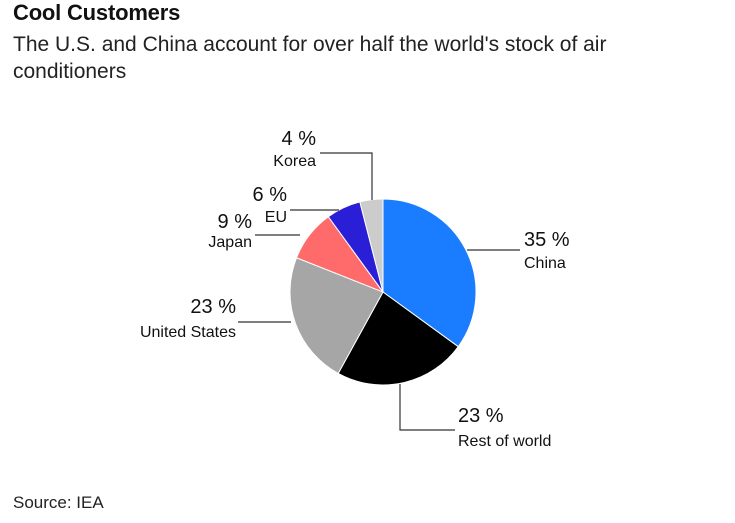 Image resolution: width=735 pixels, height=523 pixels. Describe the element at coordinates (429, 273) in the screenshot. I see `pie-slice-china` at that location.